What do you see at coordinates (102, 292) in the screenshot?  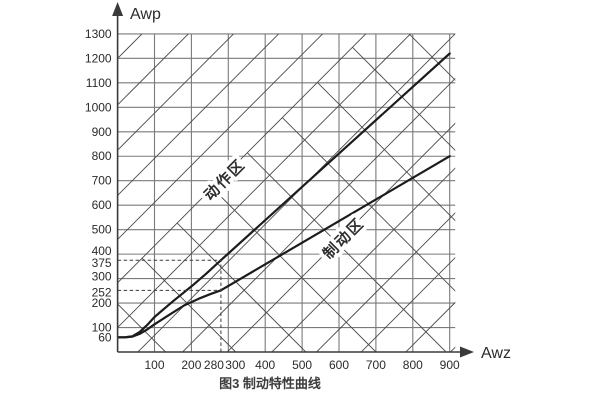 I see `y-tick-label: 252` at bounding box center [102, 292].